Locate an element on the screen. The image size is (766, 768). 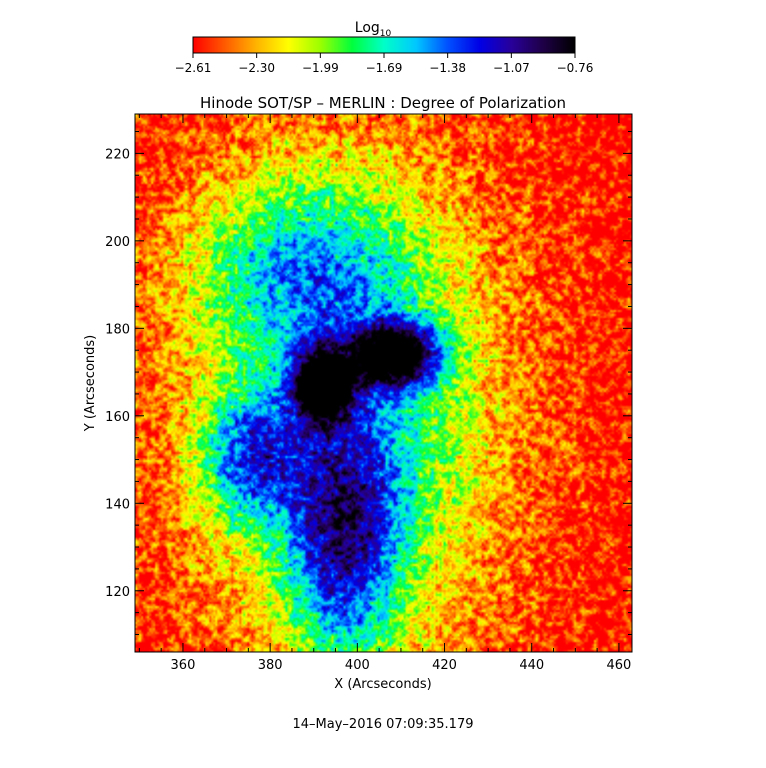
colorbar-tick-label: −1.99 is located at coordinates (320, 68).